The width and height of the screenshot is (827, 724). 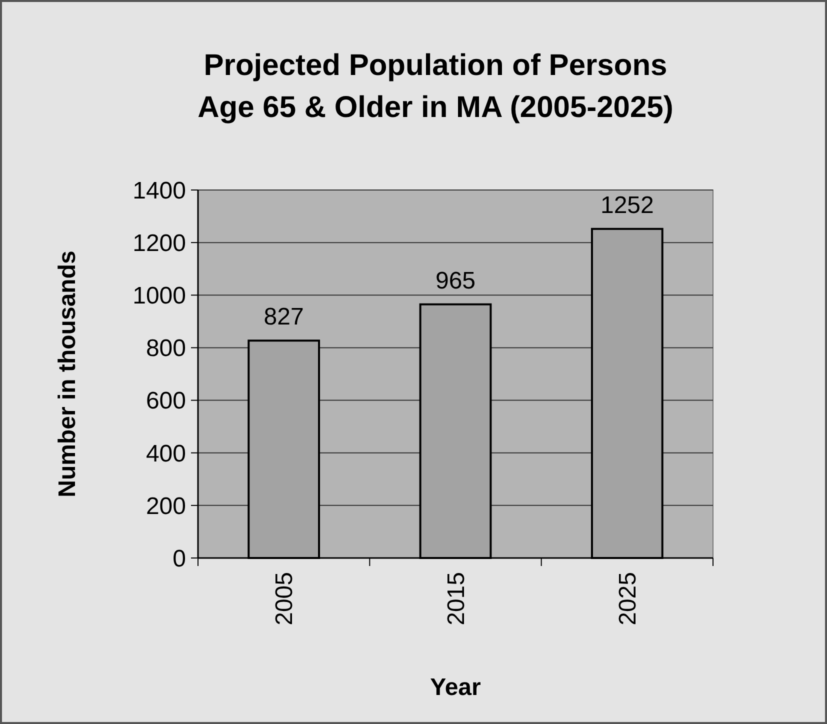 I want to click on x-tick-label: 2015, so click(x=456, y=599).